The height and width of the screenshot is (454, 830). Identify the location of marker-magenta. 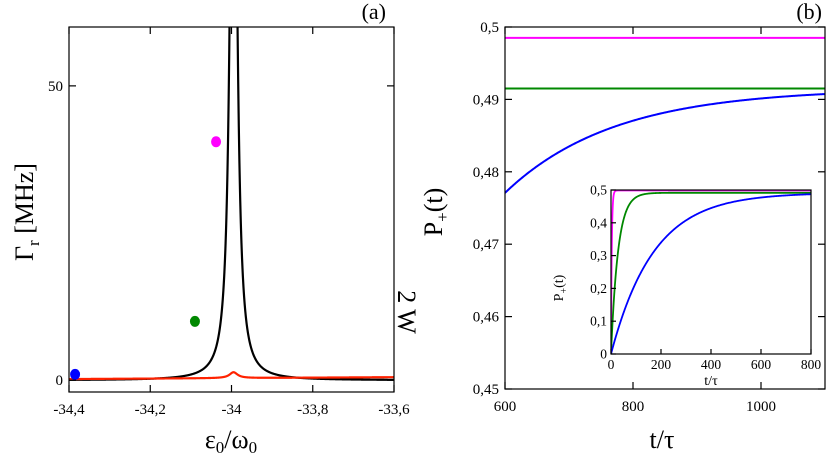
(216, 142).